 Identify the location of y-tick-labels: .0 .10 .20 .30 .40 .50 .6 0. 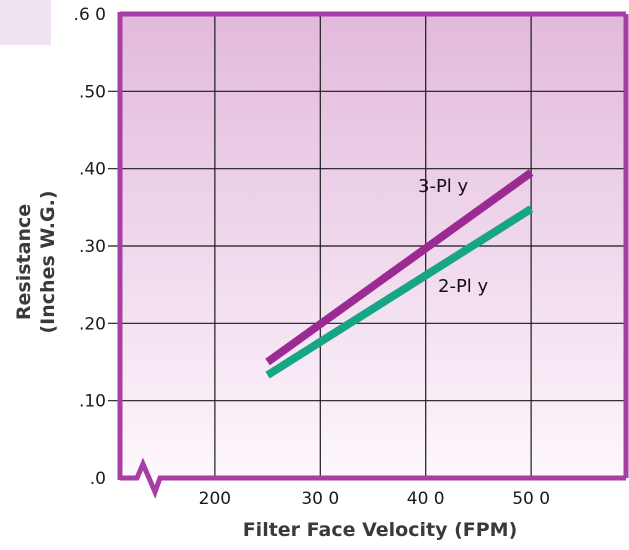
(90, 247).